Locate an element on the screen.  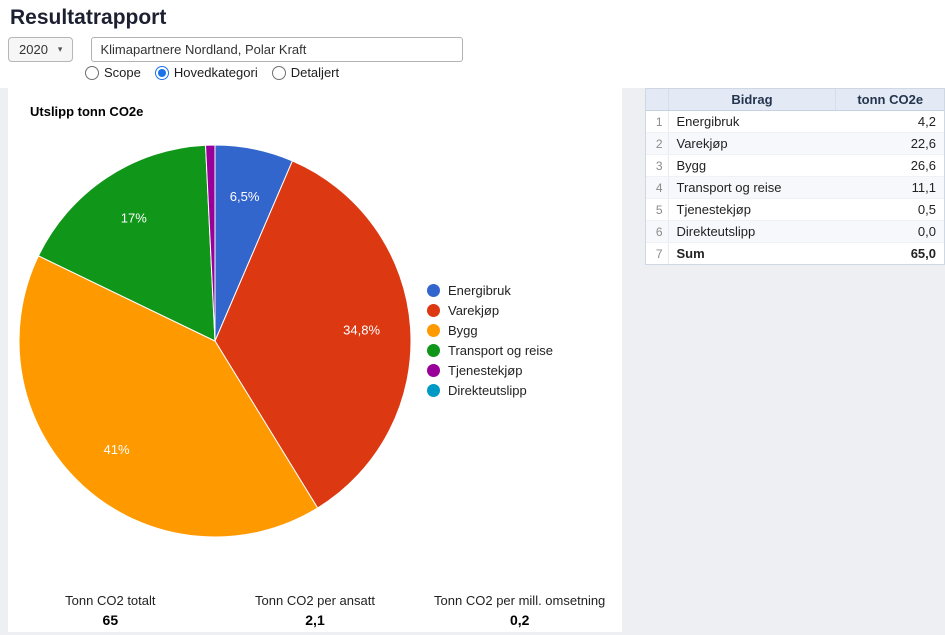
stat-tonn-co2-per-mill-omsetning: Tonn CO2 per mill. omsetning 0,2 is located at coordinates (519, 610).